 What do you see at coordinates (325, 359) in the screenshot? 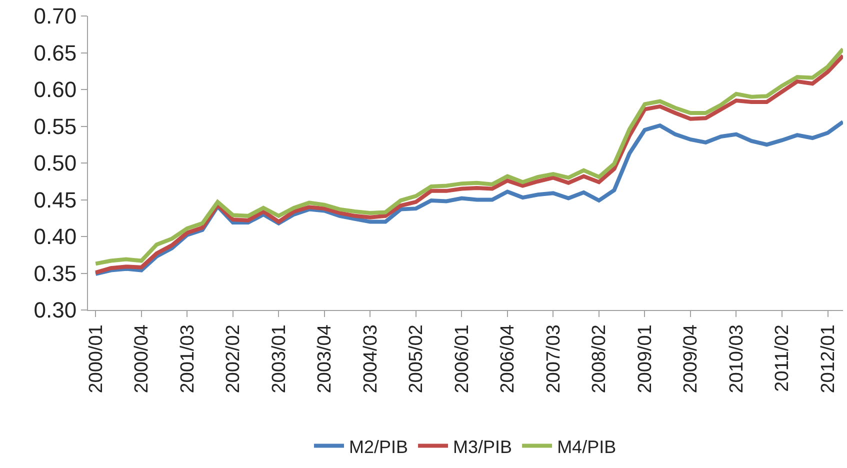
I see `x-tick-label: 2003/04` at bounding box center [325, 359].